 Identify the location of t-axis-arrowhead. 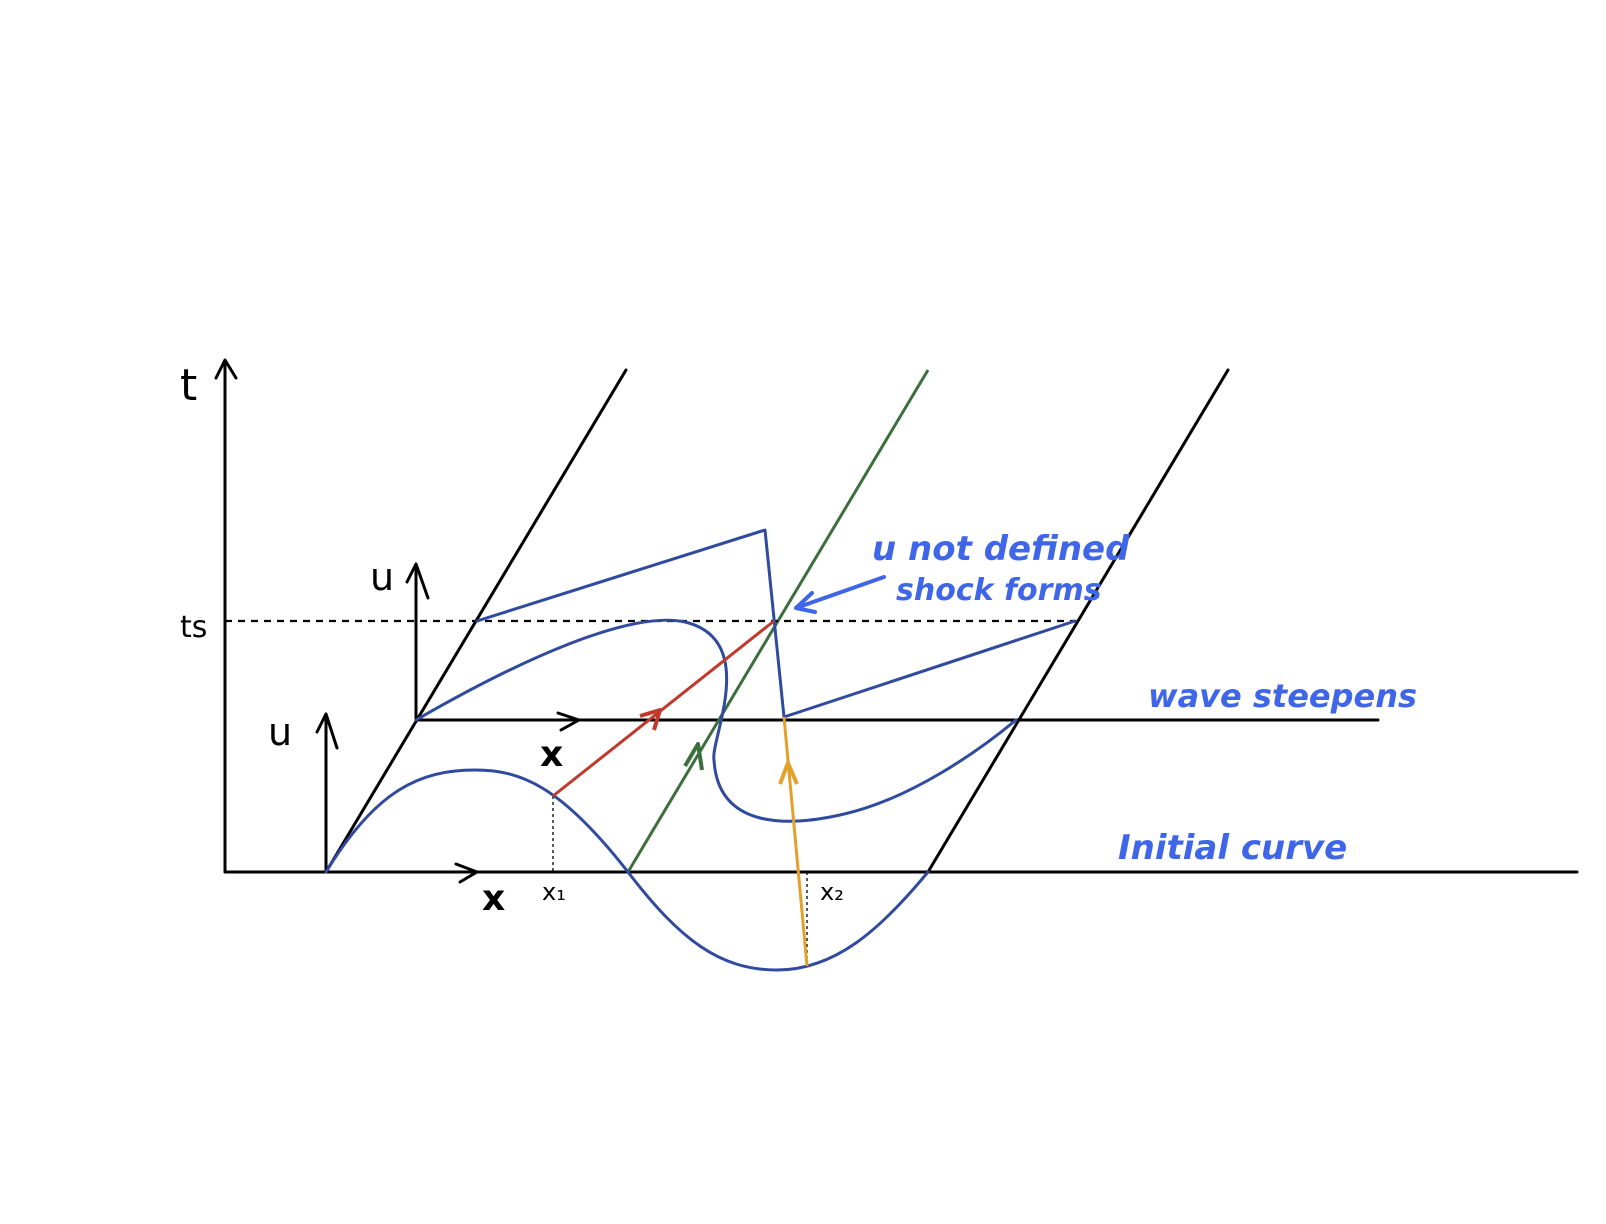
(226, 369).